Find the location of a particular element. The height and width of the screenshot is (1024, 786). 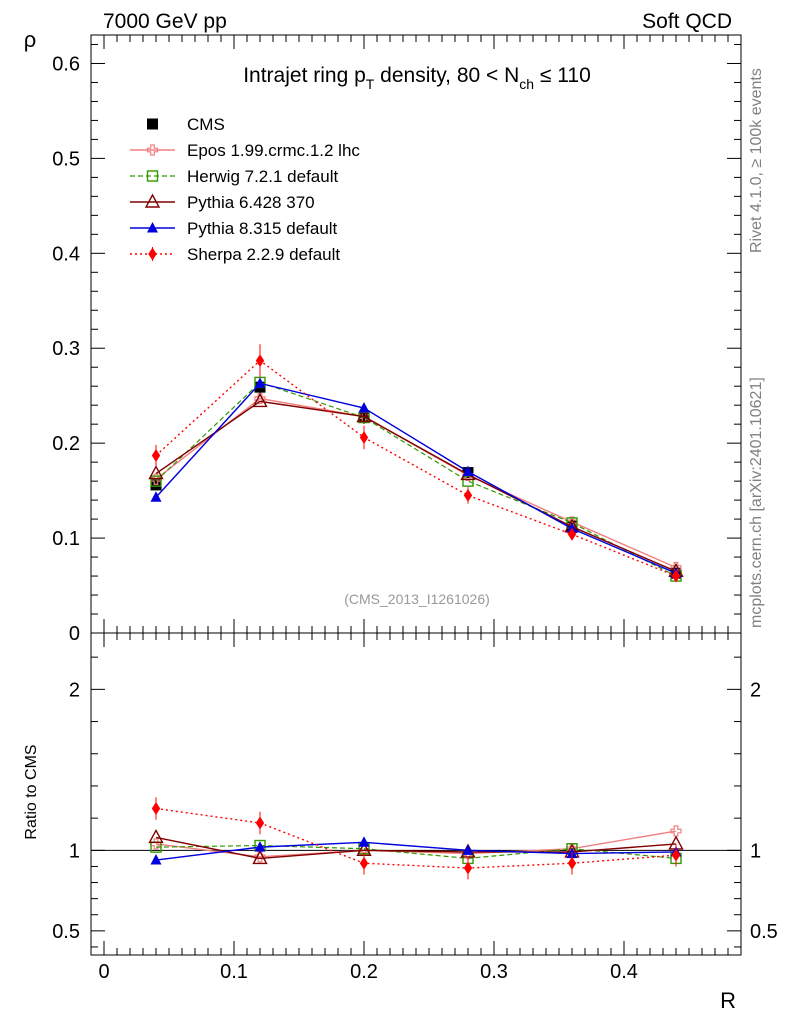

legend-label-pythia6: Pythia 6.428 370 is located at coordinates (251, 202).